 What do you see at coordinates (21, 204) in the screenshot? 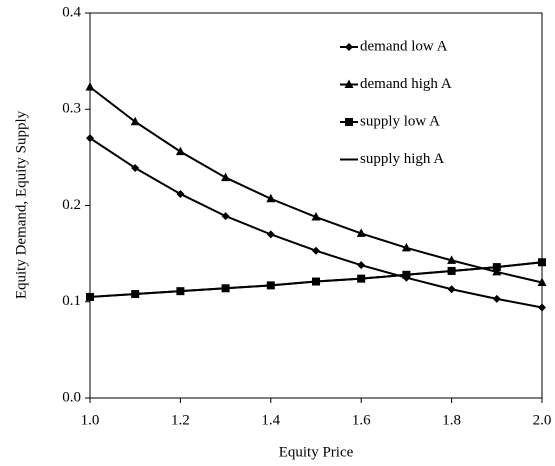
I see `y-axis-label: Equity Demand, Equity Supply` at bounding box center [21, 204].